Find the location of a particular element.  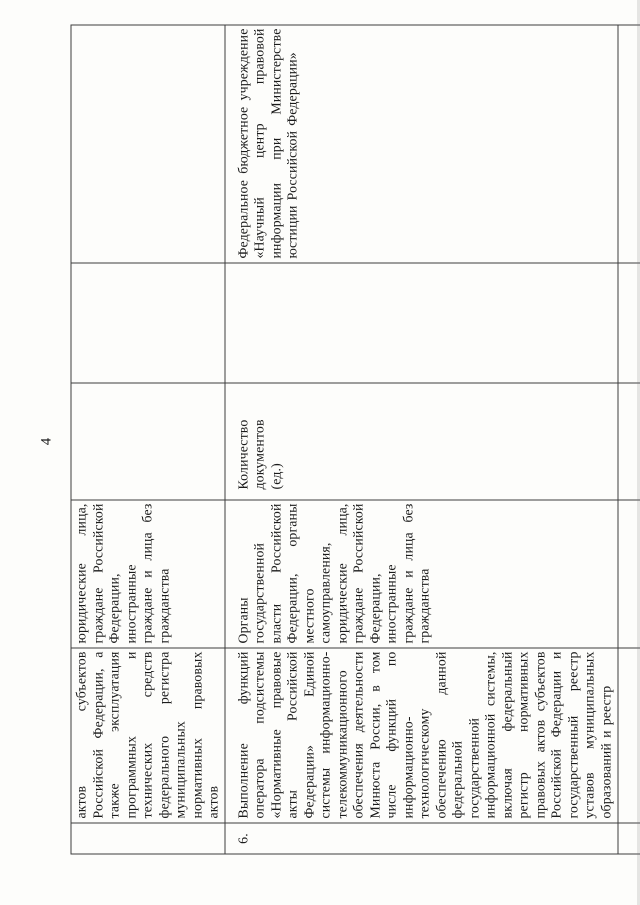

cell-executor-continuation is located at coordinates (147, 143).